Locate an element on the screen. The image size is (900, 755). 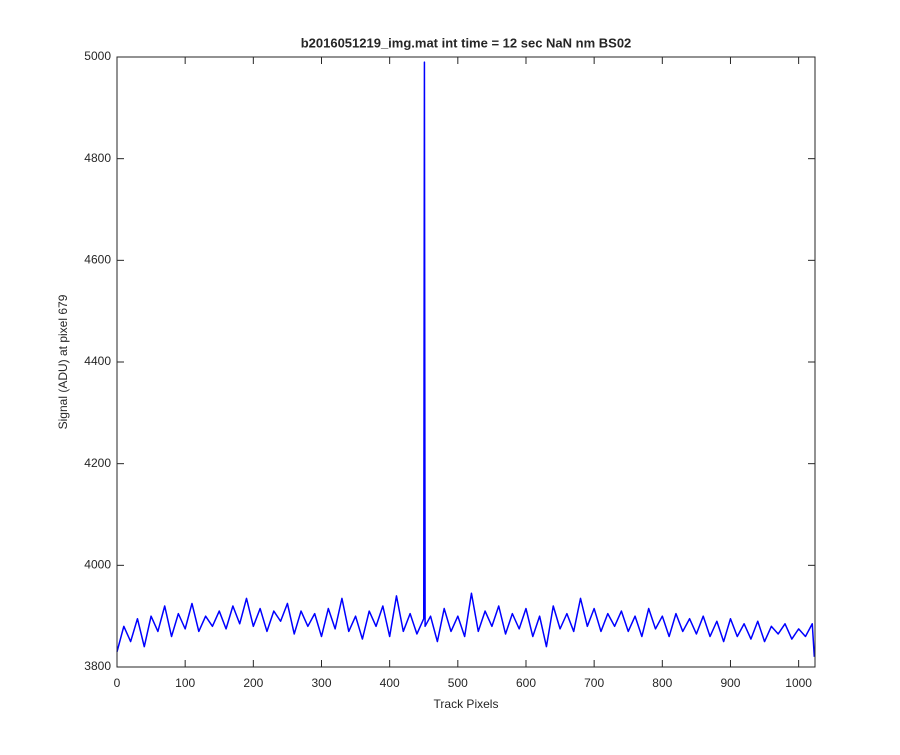
x-tick-label: 0 is located at coordinates (117, 683).